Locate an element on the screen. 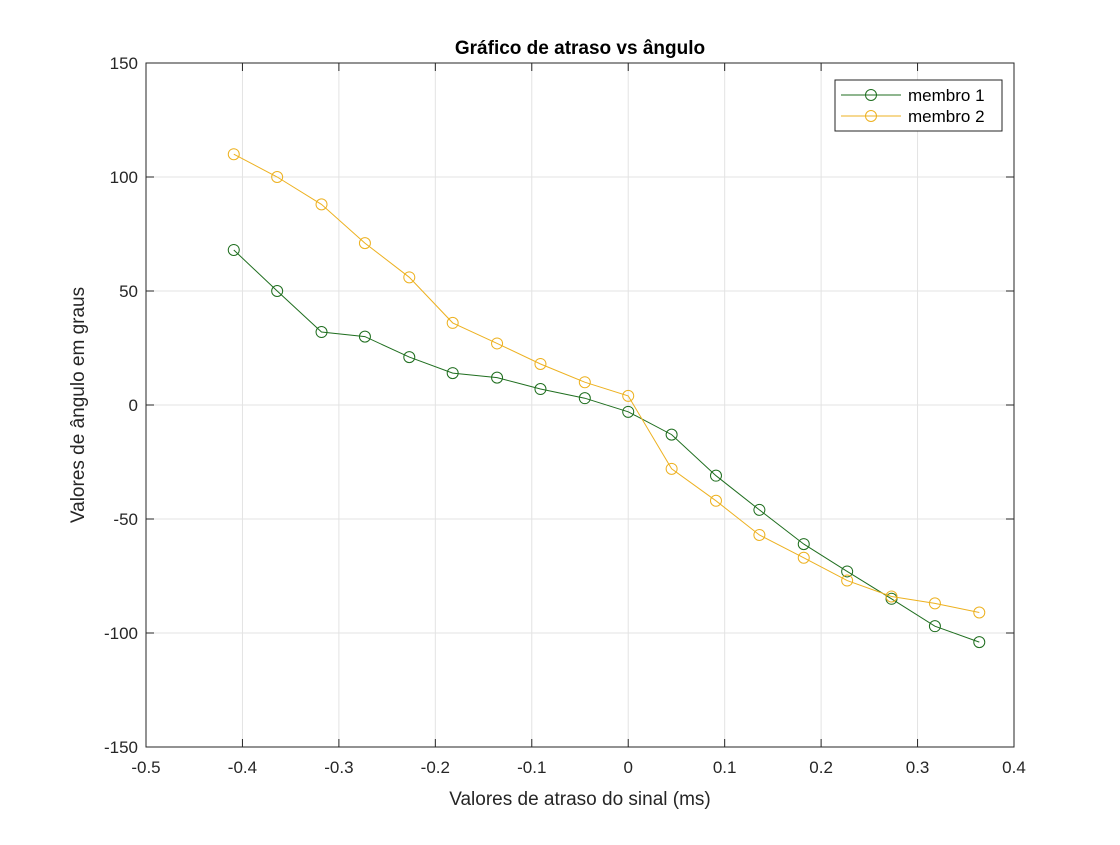 The height and width of the screenshot is (845, 1120). legend: membro 1 membro 2 is located at coordinates (918, 105).